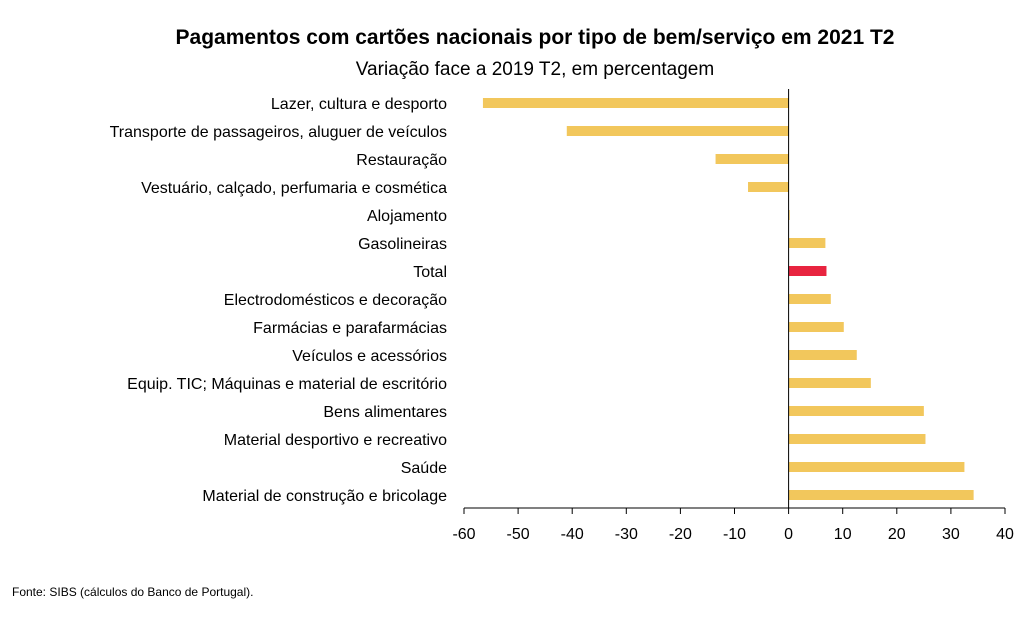 The width and height of the screenshot is (1033, 627). What do you see at coordinates (572, 534) in the screenshot?
I see `x-tick-label: -40` at bounding box center [572, 534].